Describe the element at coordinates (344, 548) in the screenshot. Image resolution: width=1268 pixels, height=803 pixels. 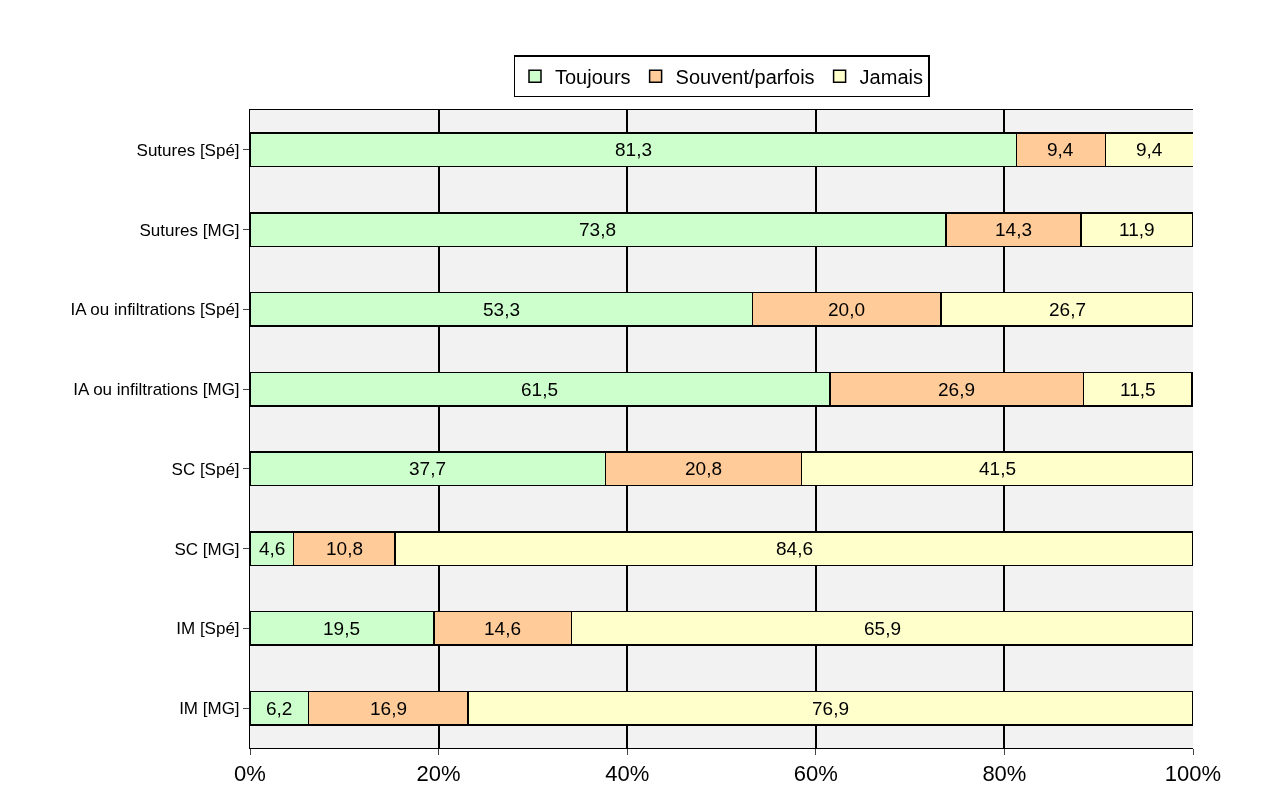
I see `data-label: 10,8` at that location.